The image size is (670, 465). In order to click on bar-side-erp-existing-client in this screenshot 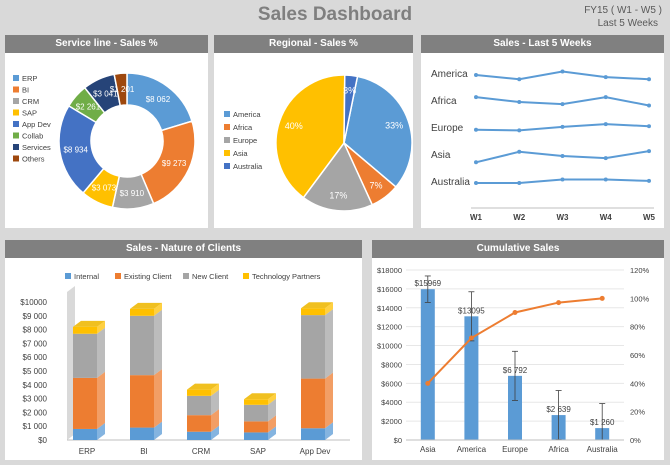, I will do `click(101, 400)`.